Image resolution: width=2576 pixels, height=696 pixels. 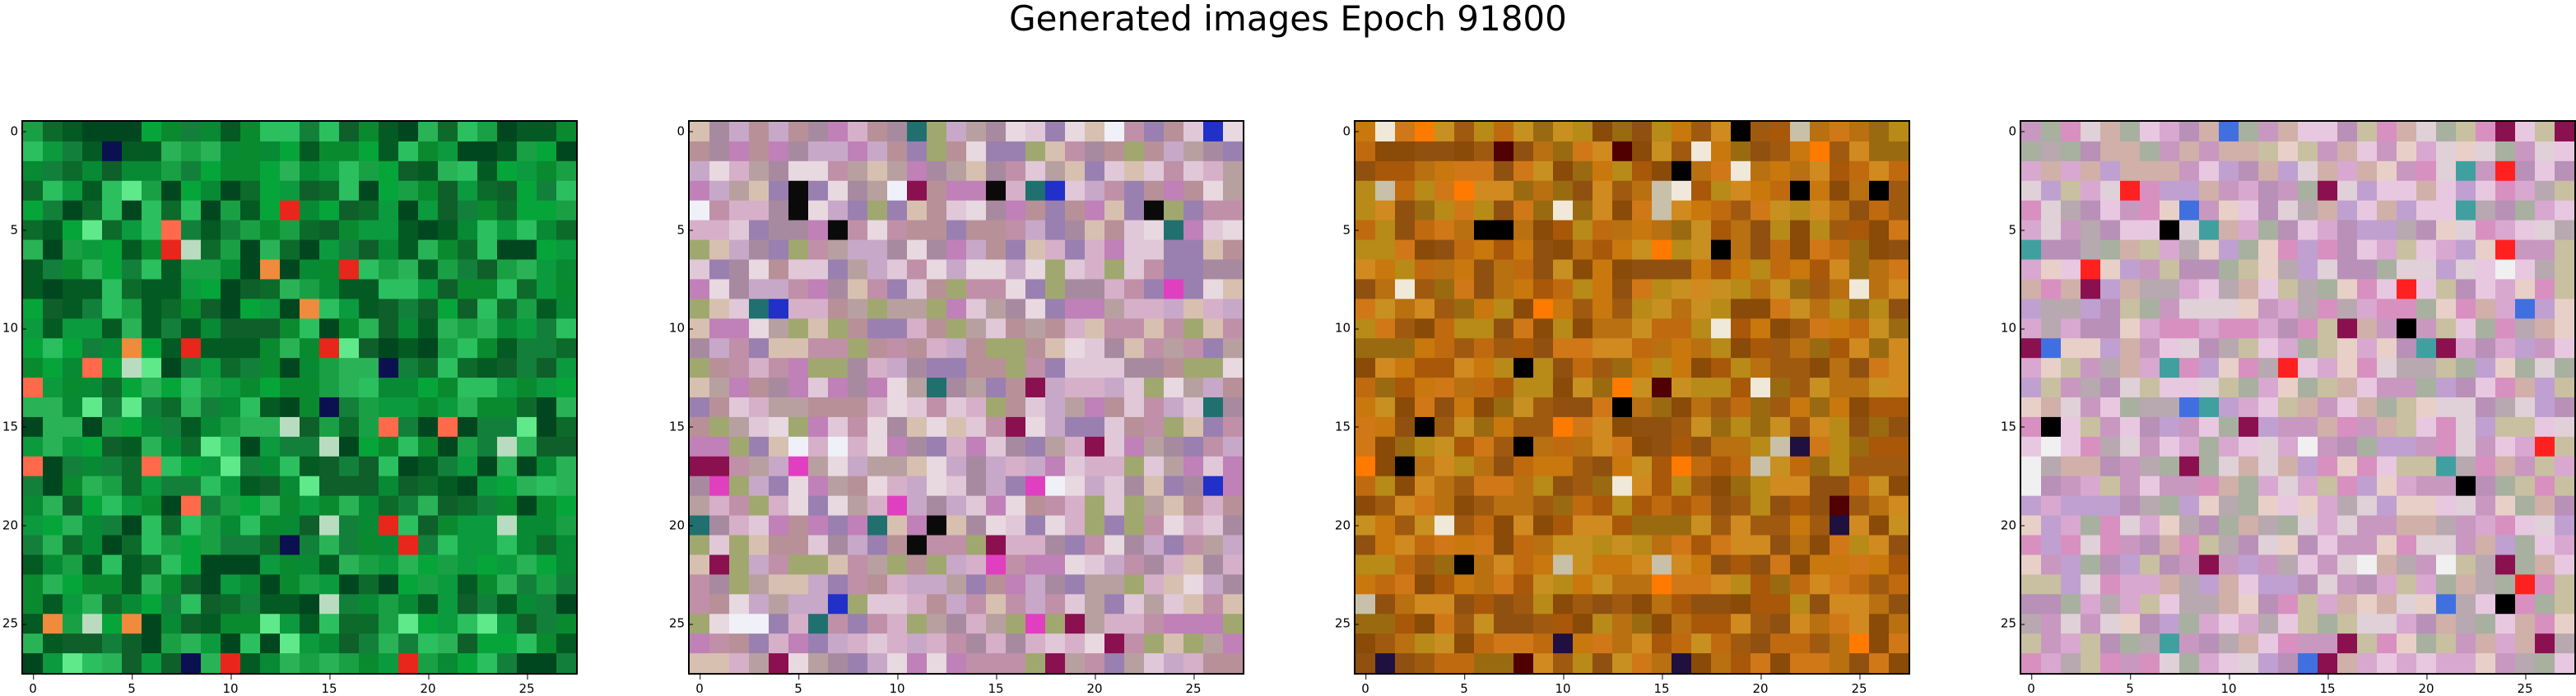 I want to click on x-tick-label: 0, so click(x=33, y=685).